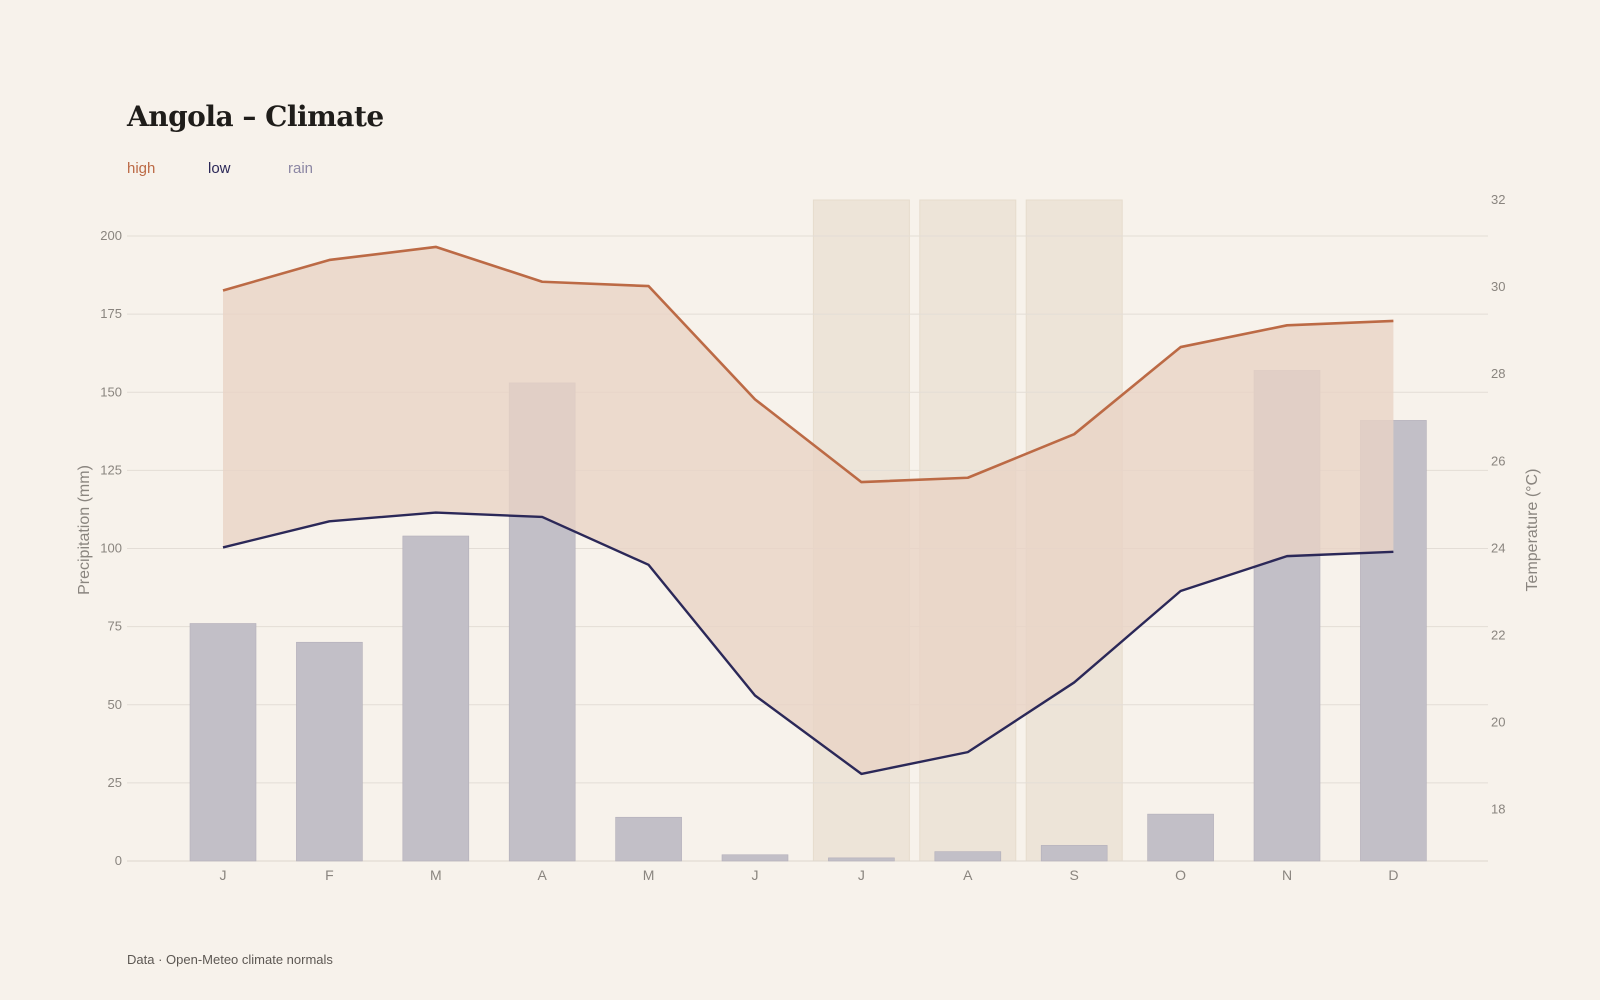  I want to click on legend-rain: rain, so click(301, 168).